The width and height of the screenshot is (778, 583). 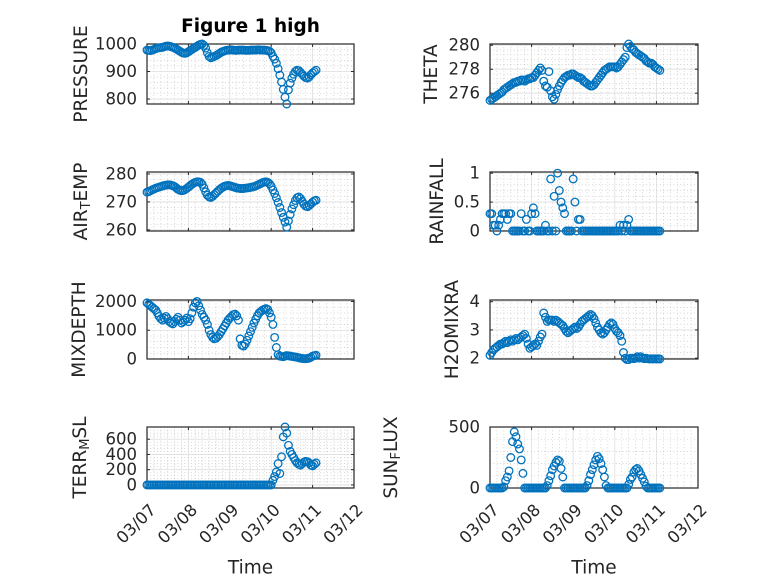 What do you see at coordinates (575, 72) in the screenshot?
I see `data-series-theta` at bounding box center [575, 72].